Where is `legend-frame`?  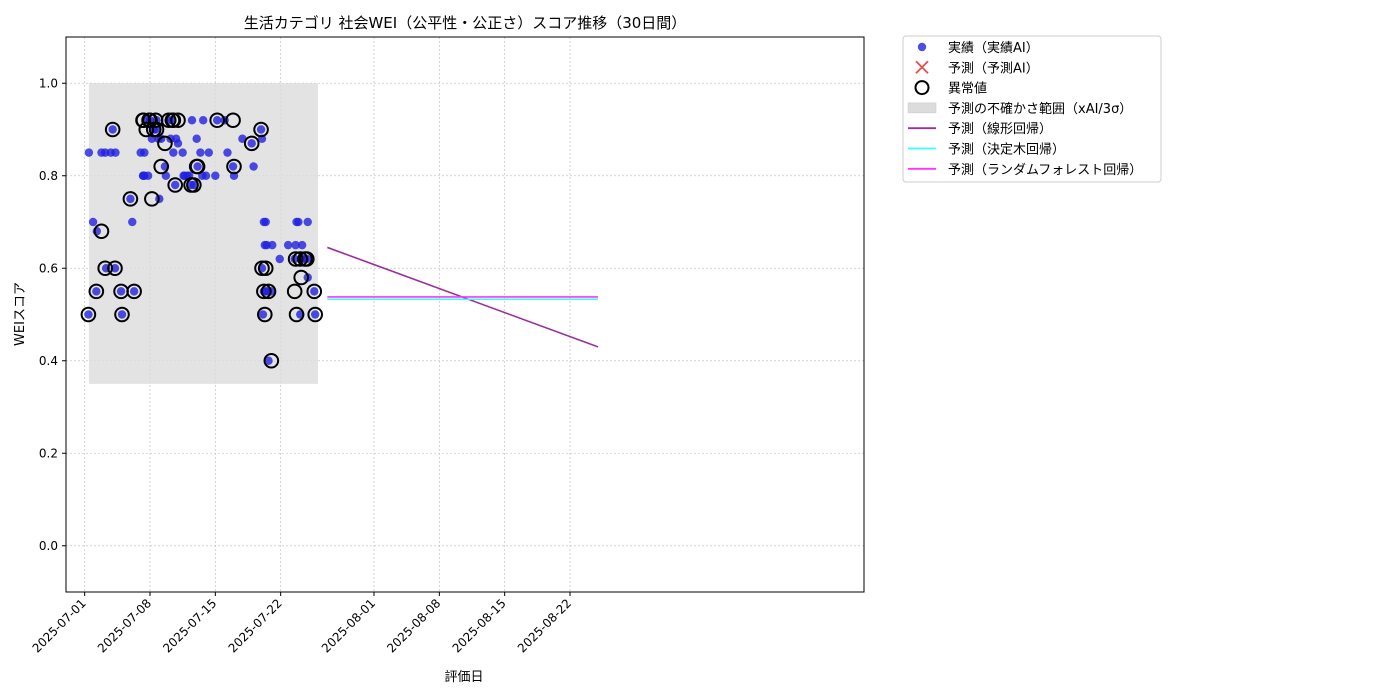
legend-frame is located at coordinates (1032, 109).